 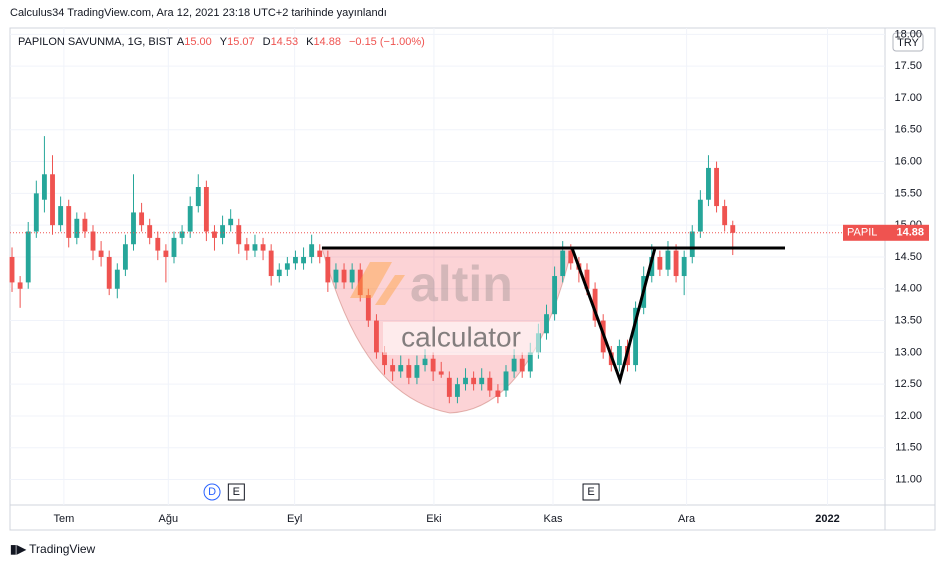 What do you see at coordinates (552, 519) in the screenshot?
I see `x-tick-label: Kas` at bounding box center [552, 519].